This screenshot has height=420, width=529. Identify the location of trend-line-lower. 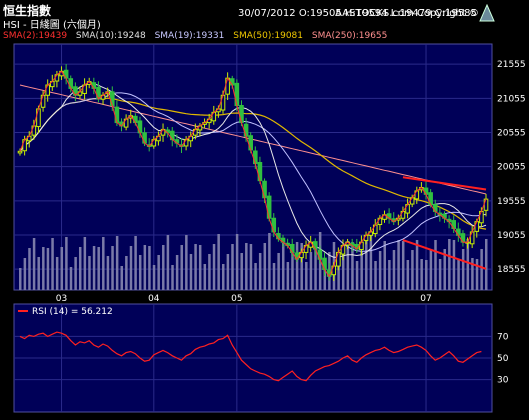
(444, 254).